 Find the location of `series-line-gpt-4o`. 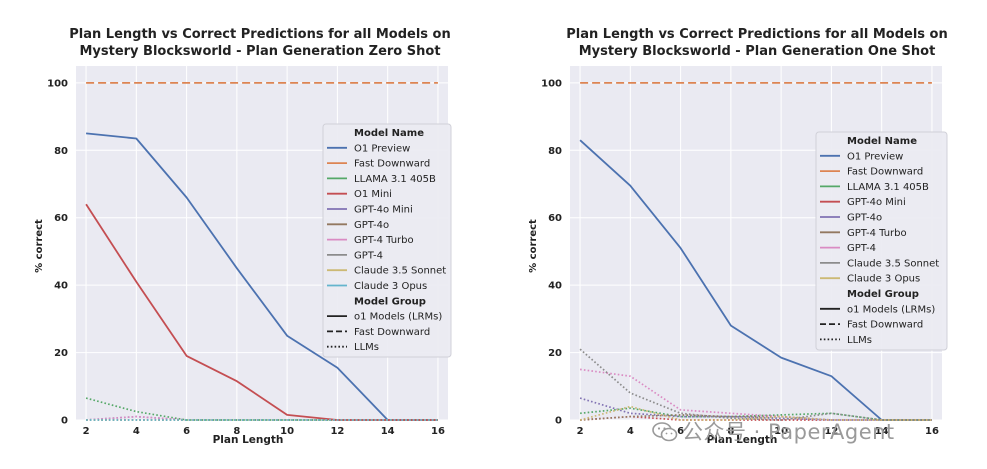

series-line-gpt-4o is located at coordinates (755, 409).